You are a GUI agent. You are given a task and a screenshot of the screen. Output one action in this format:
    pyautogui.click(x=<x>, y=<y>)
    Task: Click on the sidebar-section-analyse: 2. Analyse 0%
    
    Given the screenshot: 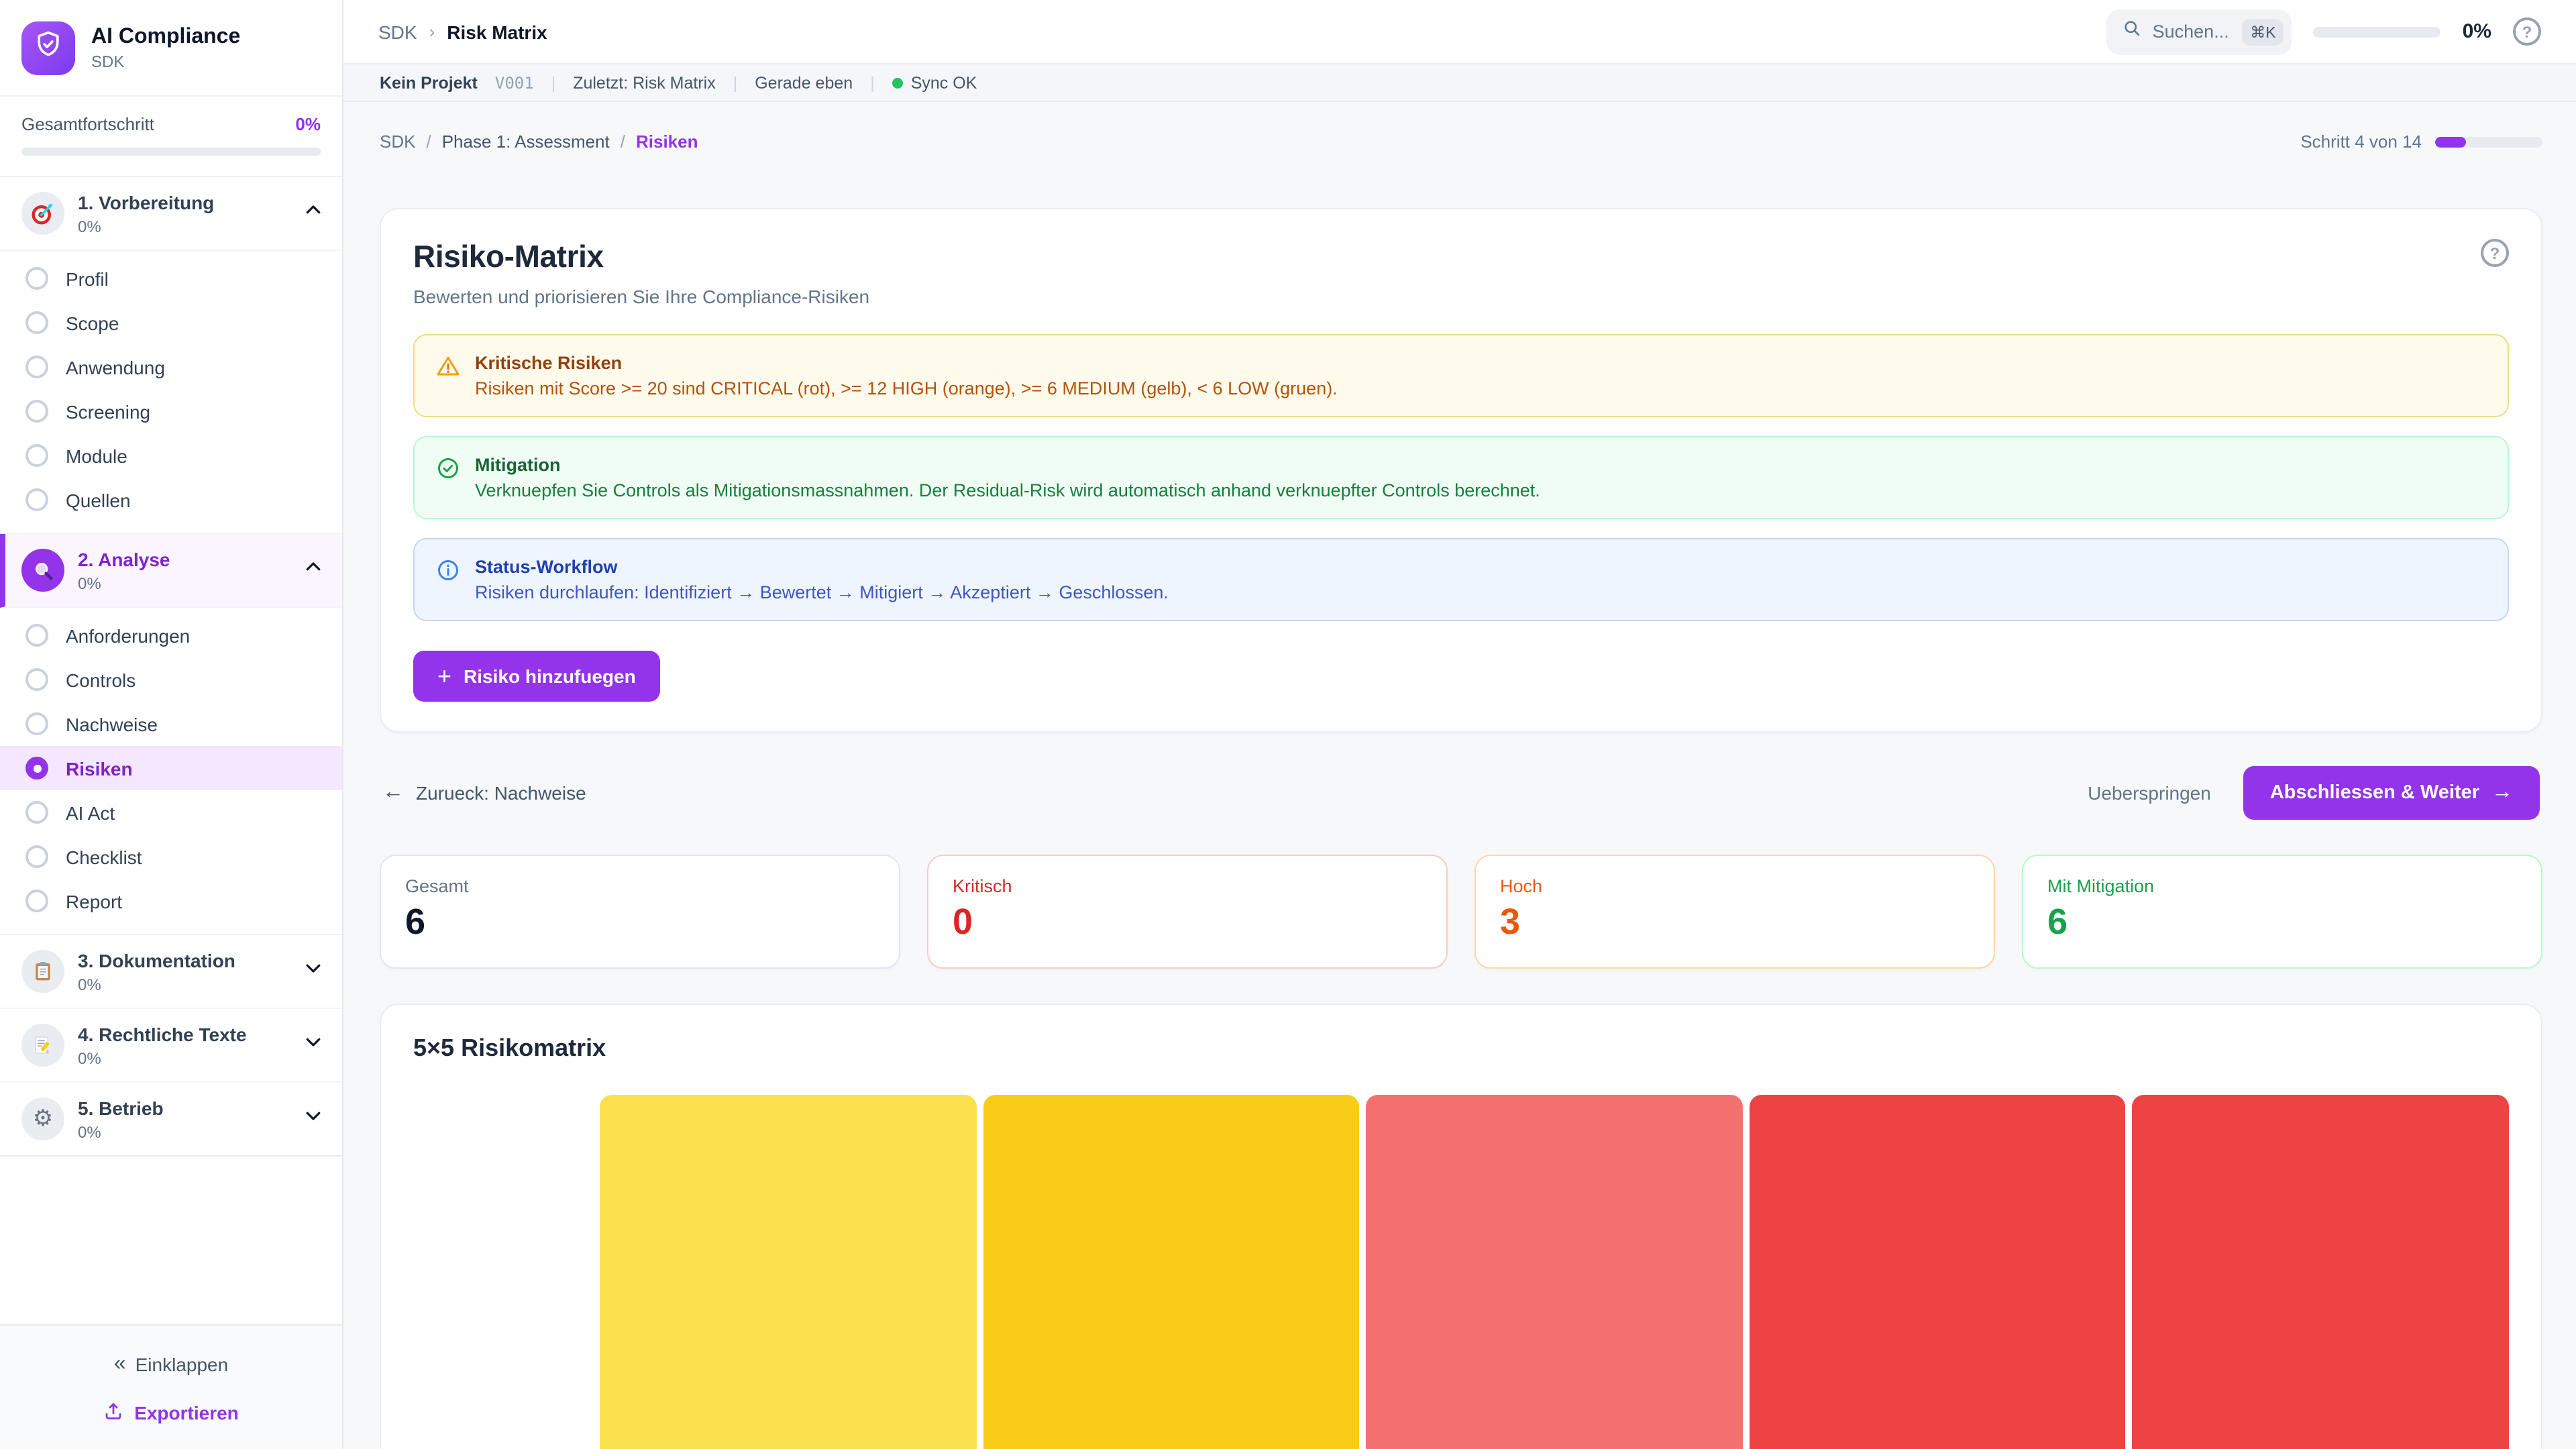 What is the action you would take?
    pyautogui.click(x=171, y=571)
    